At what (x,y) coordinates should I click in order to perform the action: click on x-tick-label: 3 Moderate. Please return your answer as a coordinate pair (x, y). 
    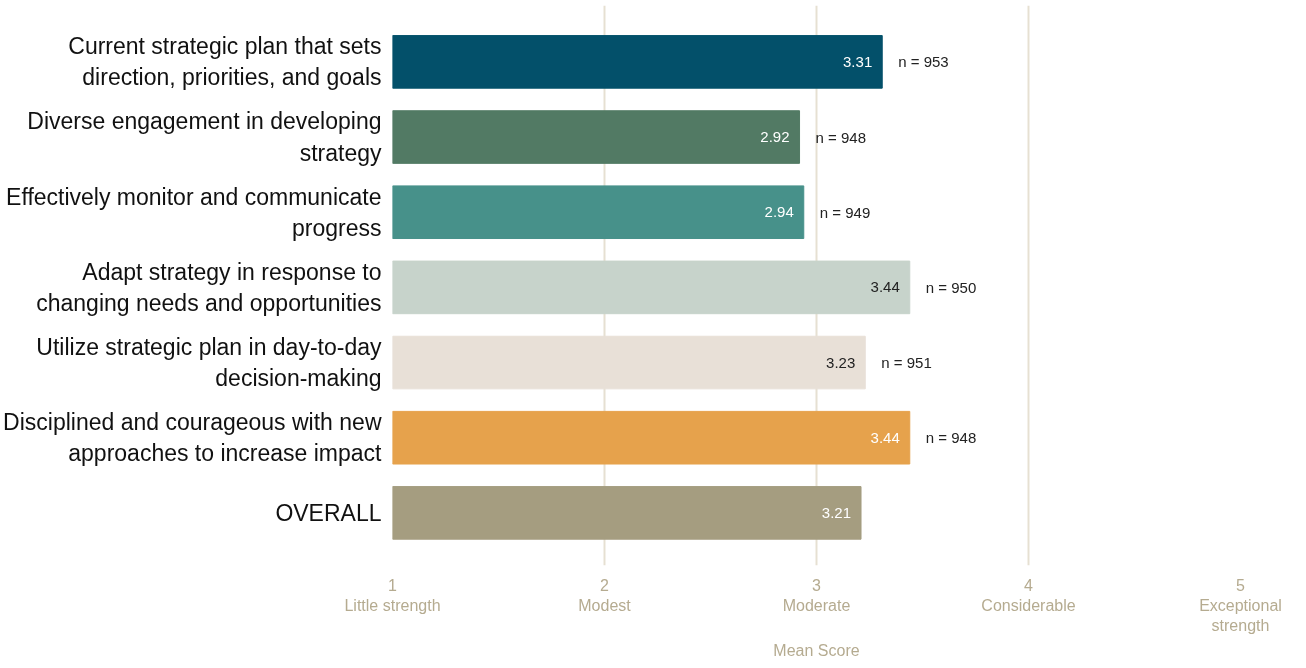
    Looking at the image, I should click on (816, 595).